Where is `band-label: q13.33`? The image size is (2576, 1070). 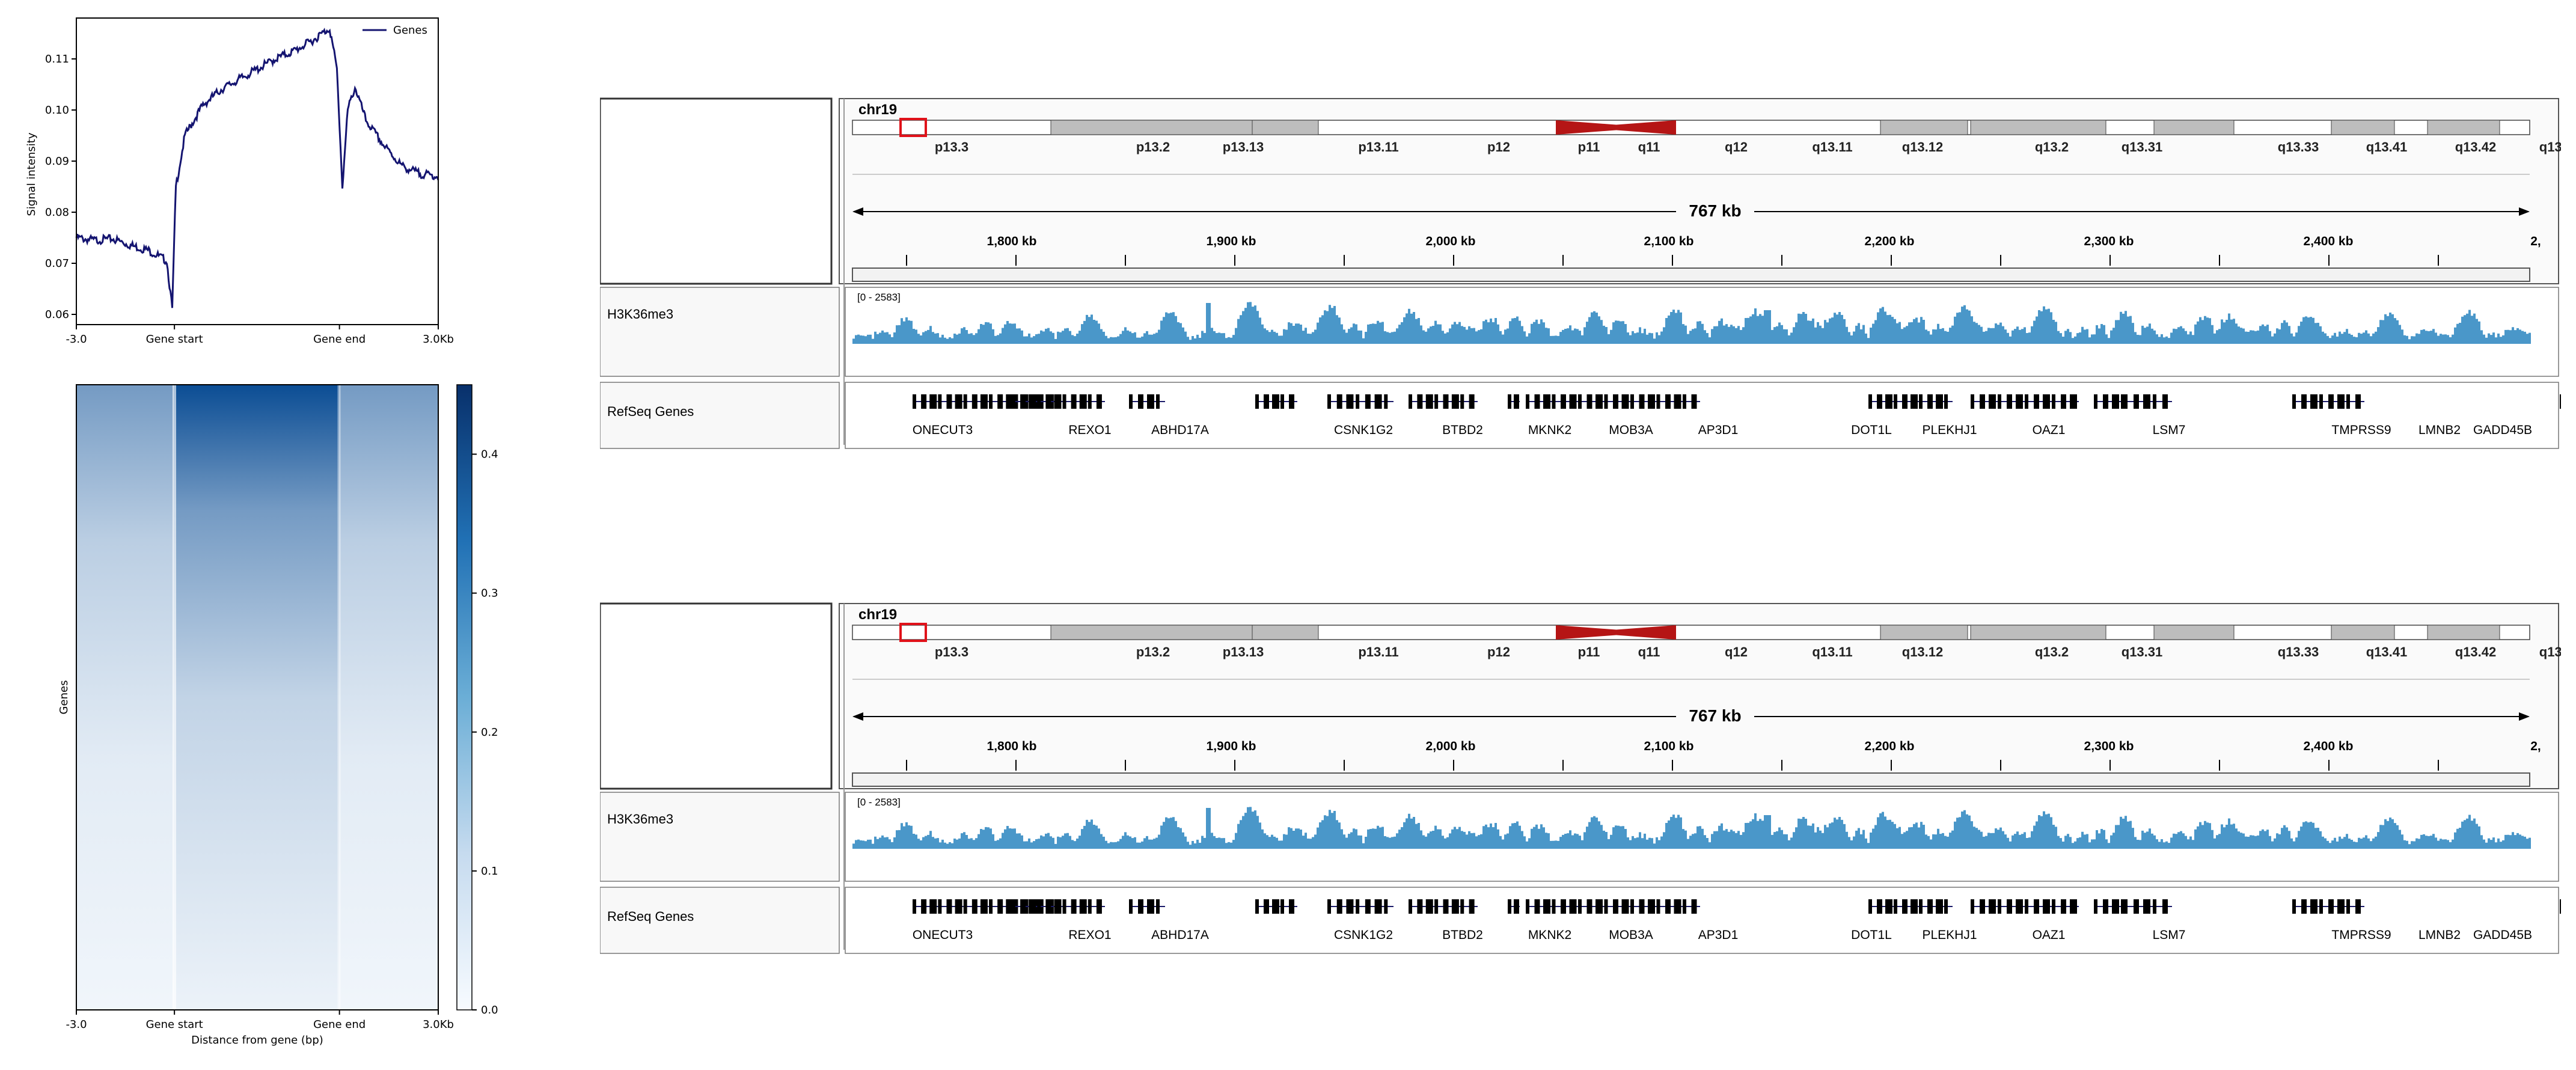
band-label: q13.33 is located at coordinates (2298, 146).